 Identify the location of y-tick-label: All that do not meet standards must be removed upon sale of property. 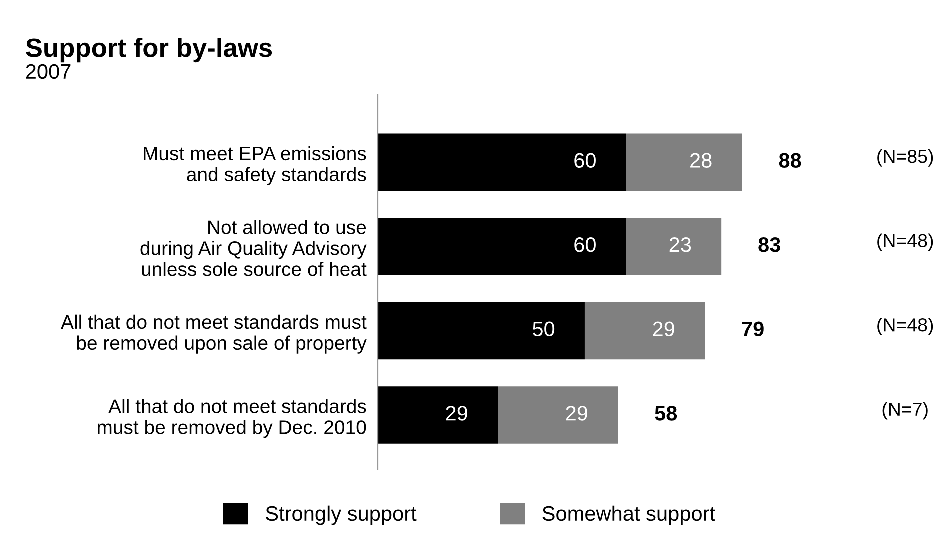
(214, 334).